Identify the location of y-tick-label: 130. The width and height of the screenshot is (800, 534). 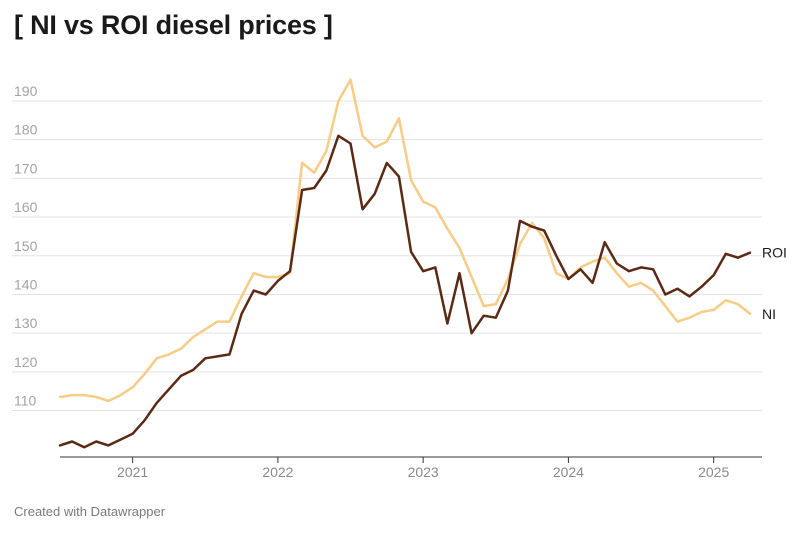
(26, 323).